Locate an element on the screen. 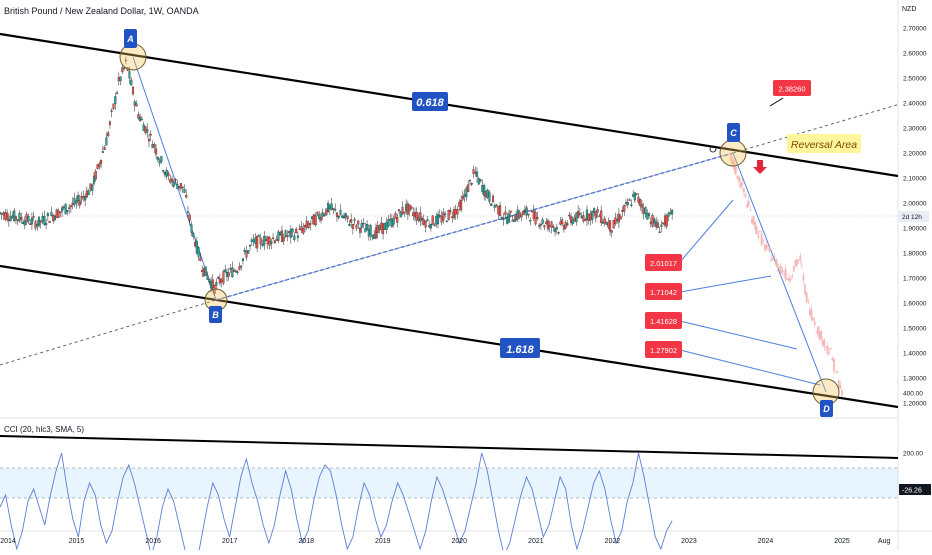 This screenshot has width=932, height=555. reversal-area-box is located at coordinates (824, 143).